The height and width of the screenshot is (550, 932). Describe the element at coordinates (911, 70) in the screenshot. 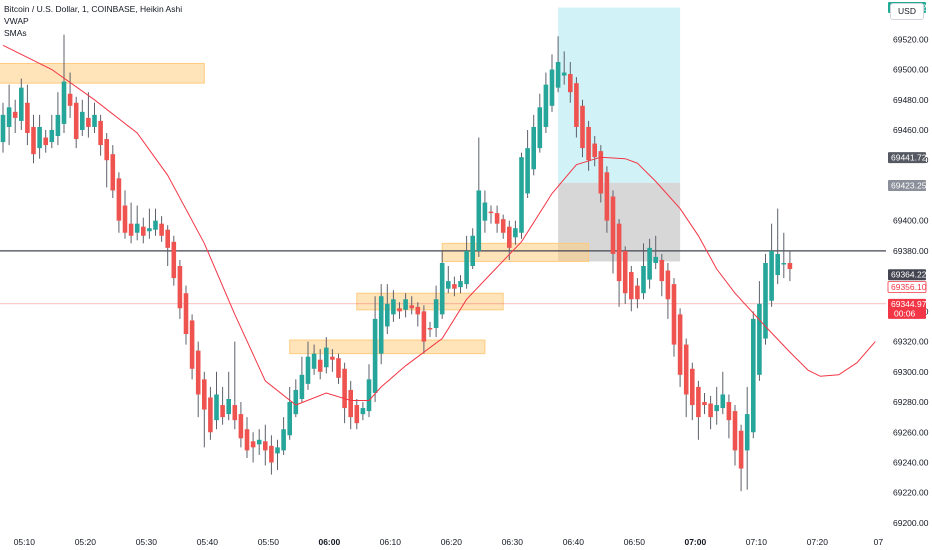

I see `price-tick-label: 69500.00` at that location.